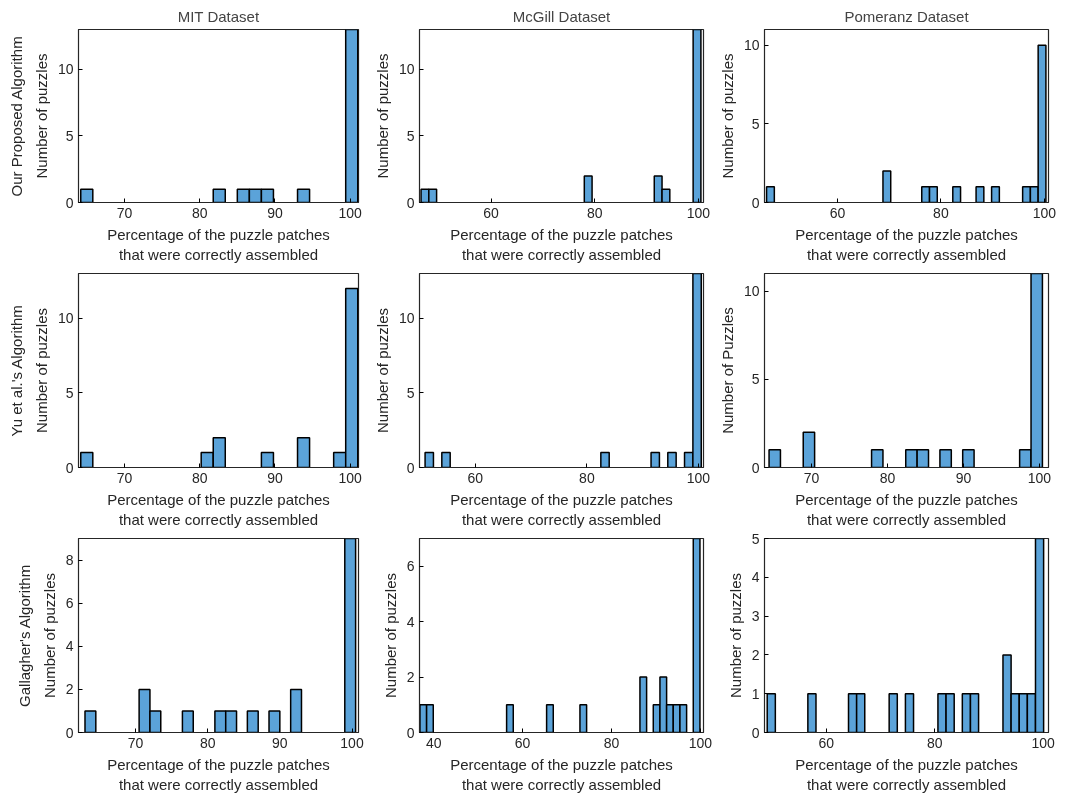 This screenshot has height=805, width=1066. What do you see at coordinates (69, 560) in the screenshot?
I see `y-tick-label: 8` at bounding box center [69, 560].